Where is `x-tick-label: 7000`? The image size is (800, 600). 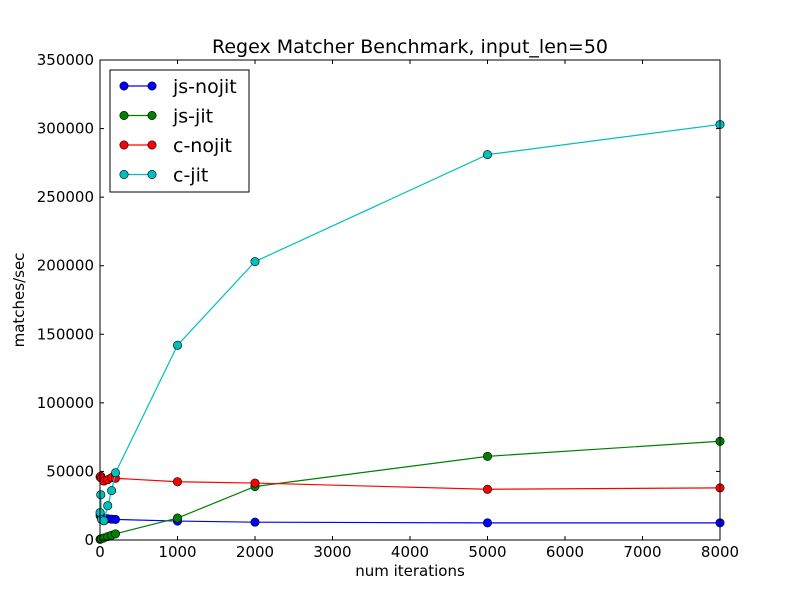
x-tick-label: 7000 is located at coordinates (642, 552).